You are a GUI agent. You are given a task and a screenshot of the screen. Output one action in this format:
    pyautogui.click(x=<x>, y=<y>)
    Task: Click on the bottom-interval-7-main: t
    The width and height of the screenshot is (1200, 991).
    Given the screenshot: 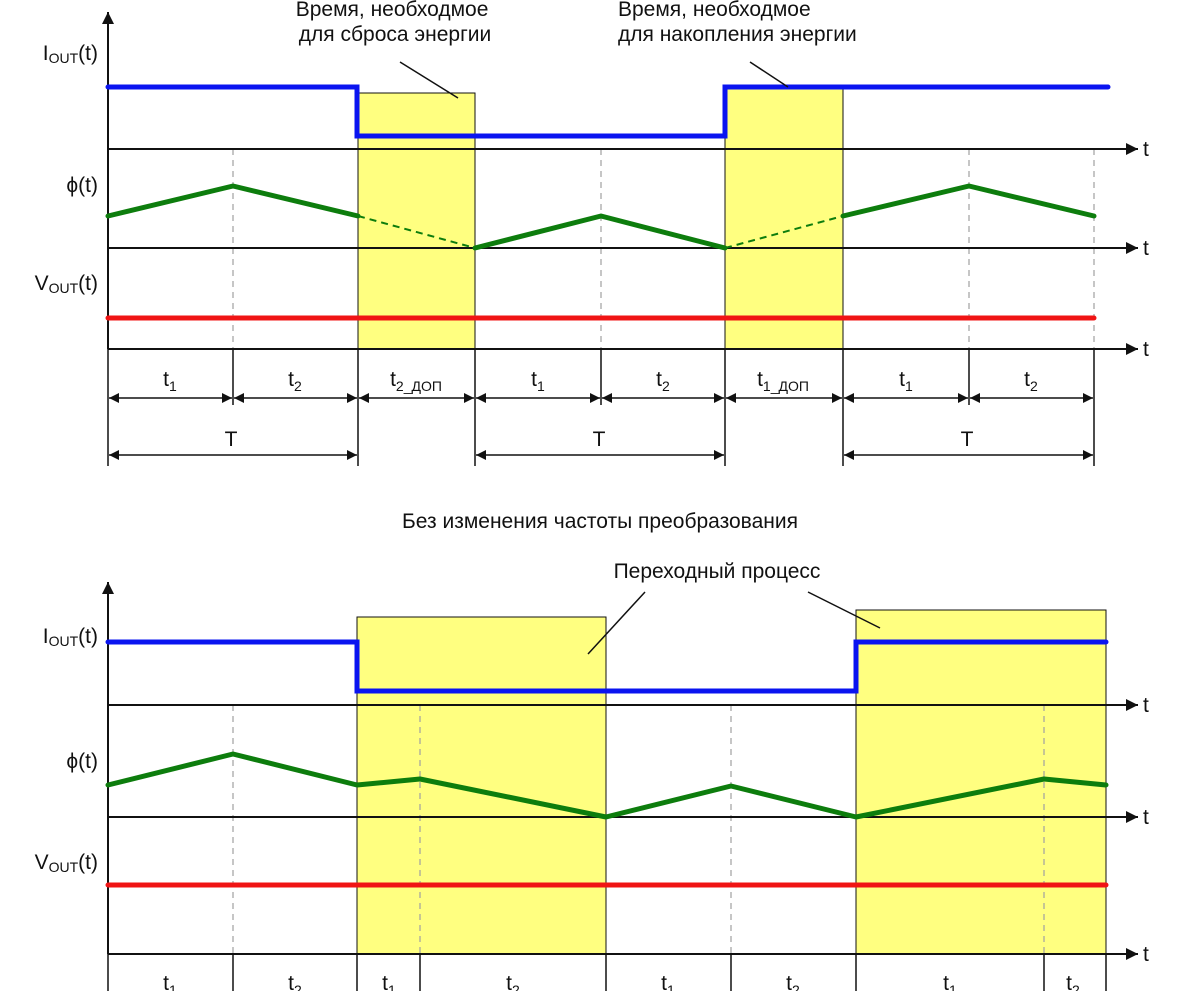 What is the action you would take?
    pyautogui.click(x=946, y=981)
    